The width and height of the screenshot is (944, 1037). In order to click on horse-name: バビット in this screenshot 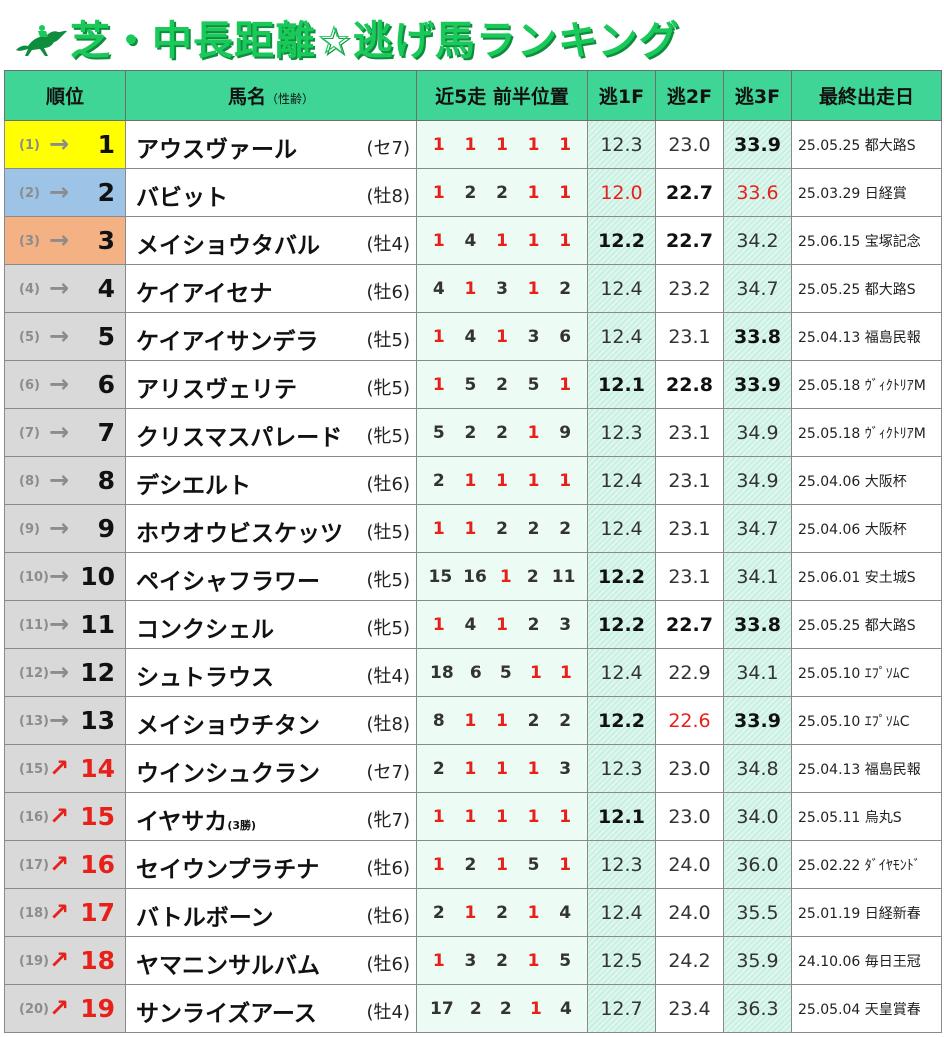, I will do `click(182, 195)`.